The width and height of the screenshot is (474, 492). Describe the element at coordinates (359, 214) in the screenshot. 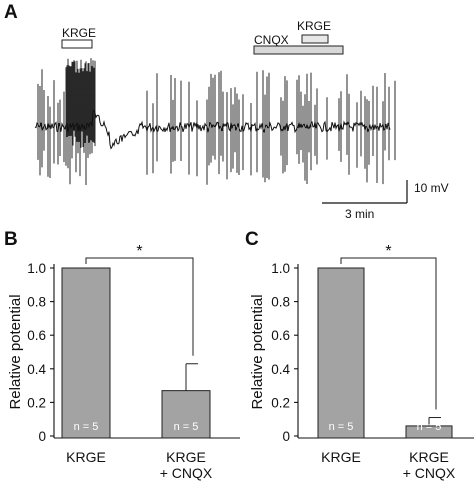

I see `time-scale-label: 3 min` at that location.